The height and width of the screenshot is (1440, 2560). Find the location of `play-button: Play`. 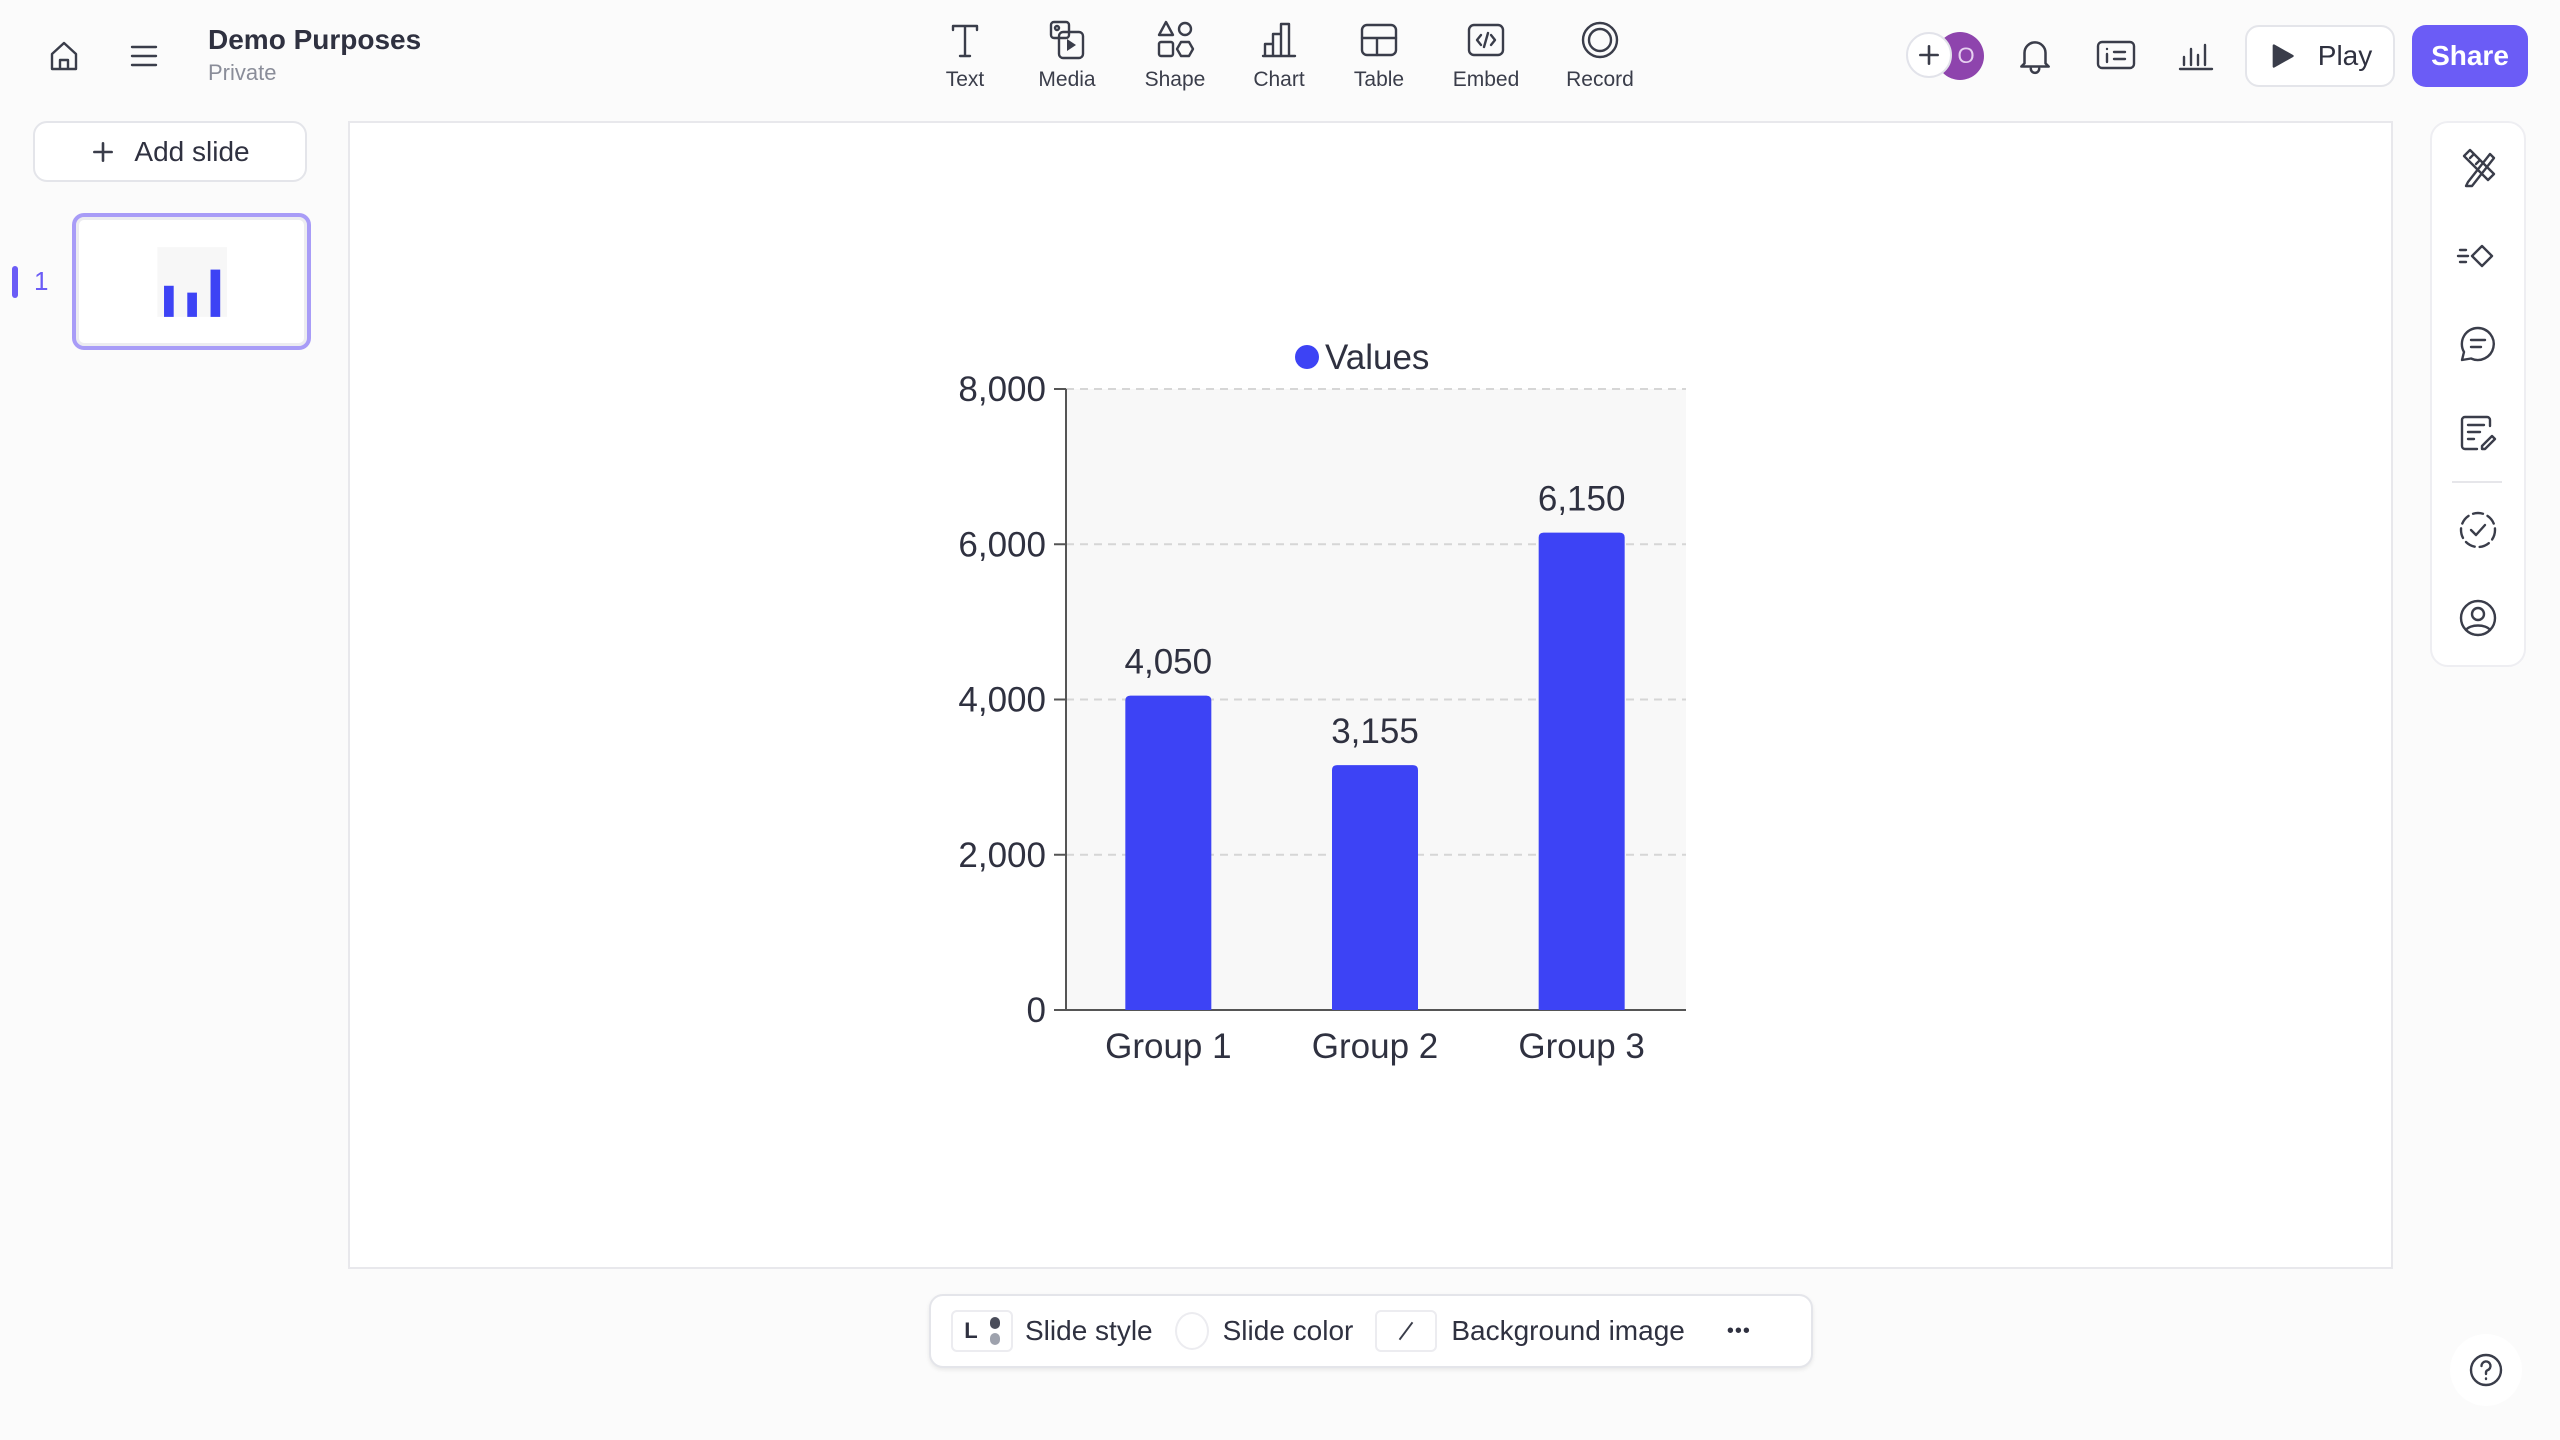

play-button: Play is located at coordinates (2320, 56).